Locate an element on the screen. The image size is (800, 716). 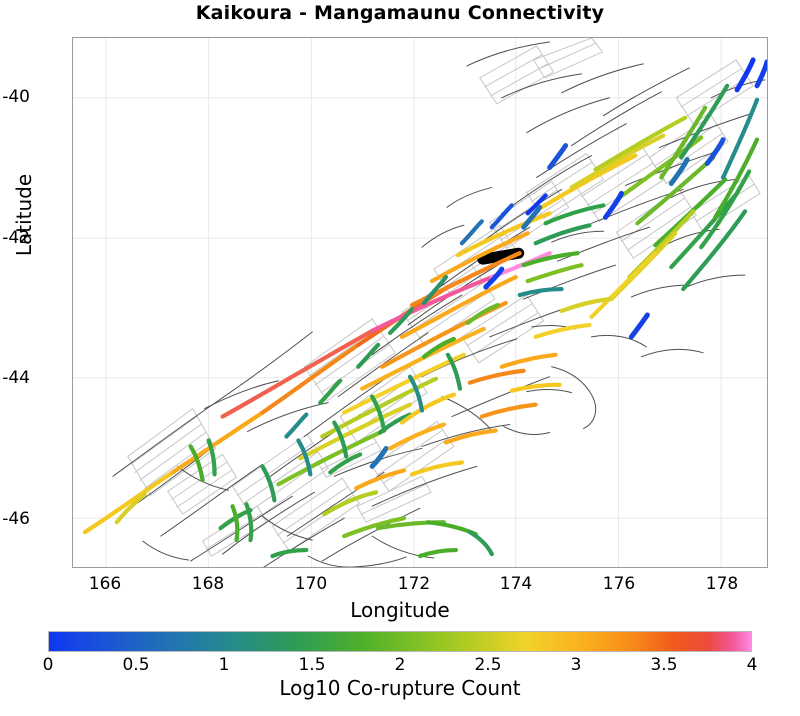
xtick-label: 166 is located at coordinates (105, 584).